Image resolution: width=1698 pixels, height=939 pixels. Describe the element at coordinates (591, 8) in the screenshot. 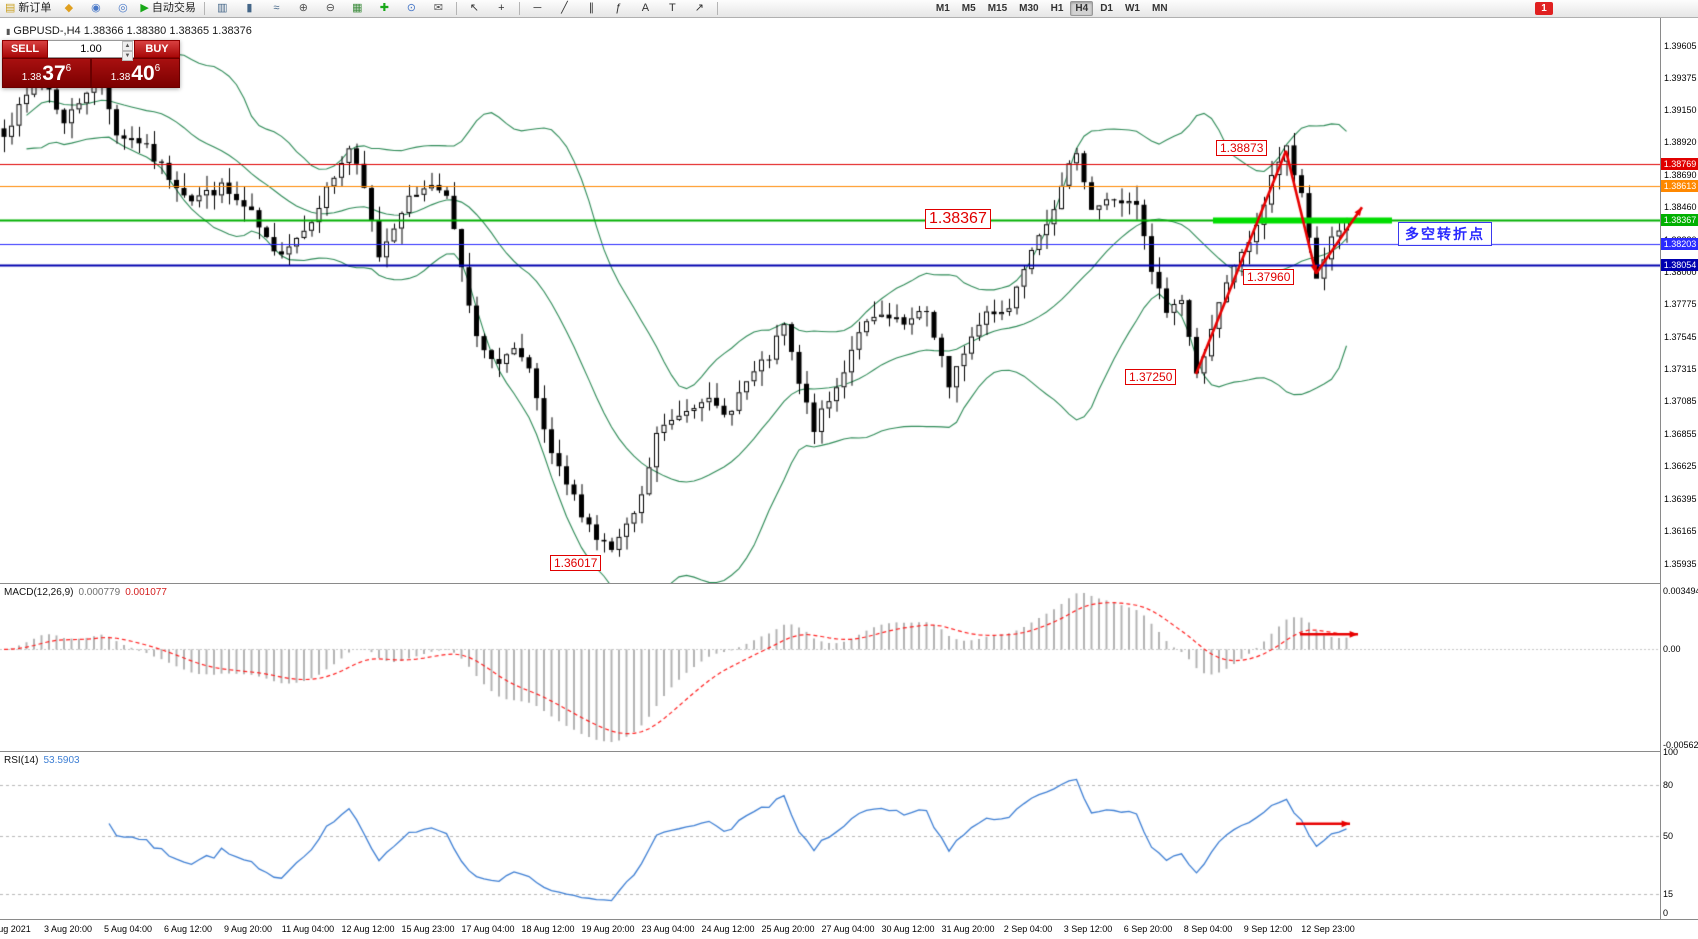

I see `channel-icon: ∥` at that location.